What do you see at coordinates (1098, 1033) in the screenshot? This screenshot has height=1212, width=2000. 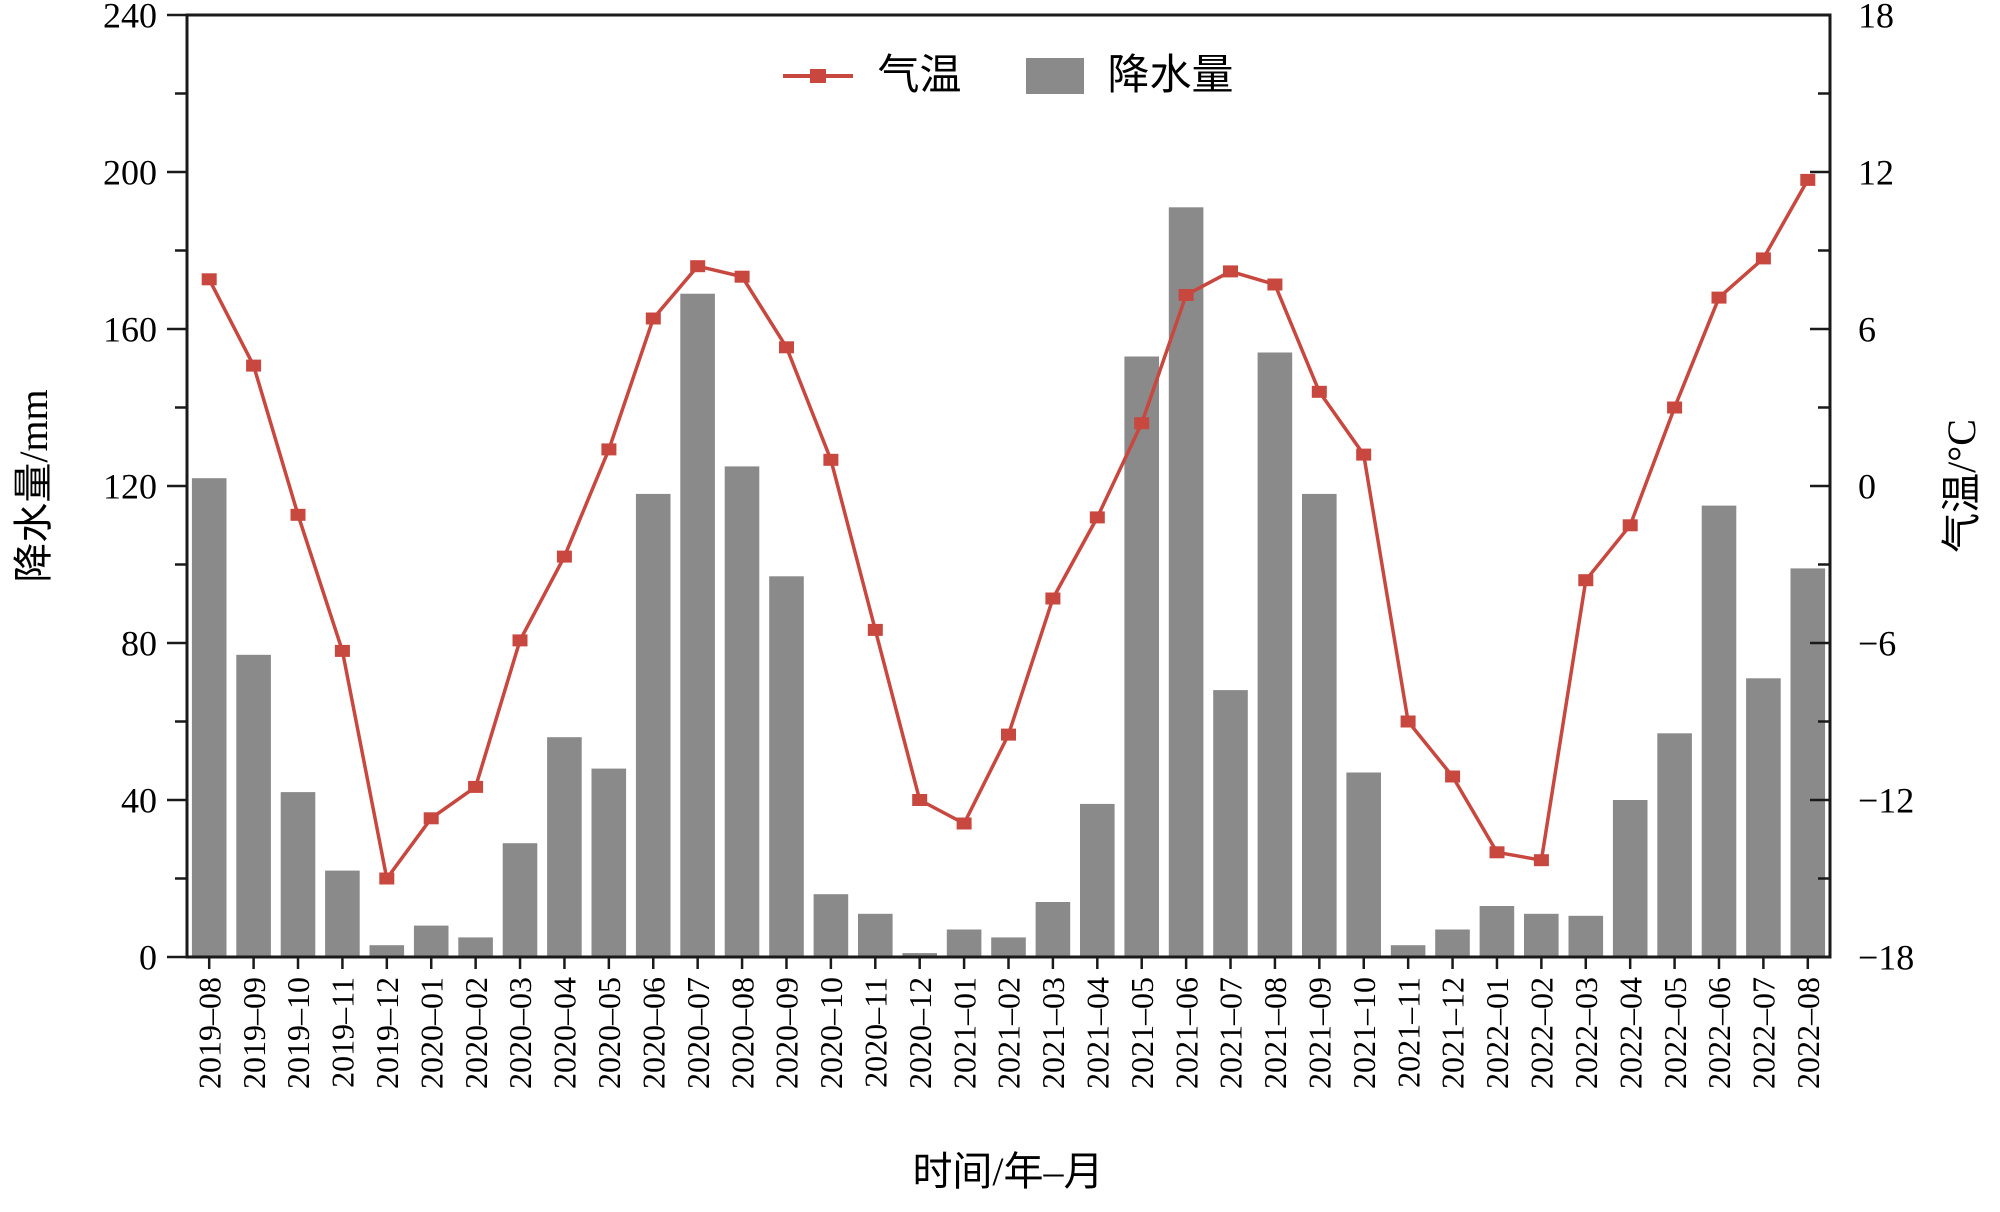 I see `tick-label: 2021–04` at bounding box center [1098, 1033].